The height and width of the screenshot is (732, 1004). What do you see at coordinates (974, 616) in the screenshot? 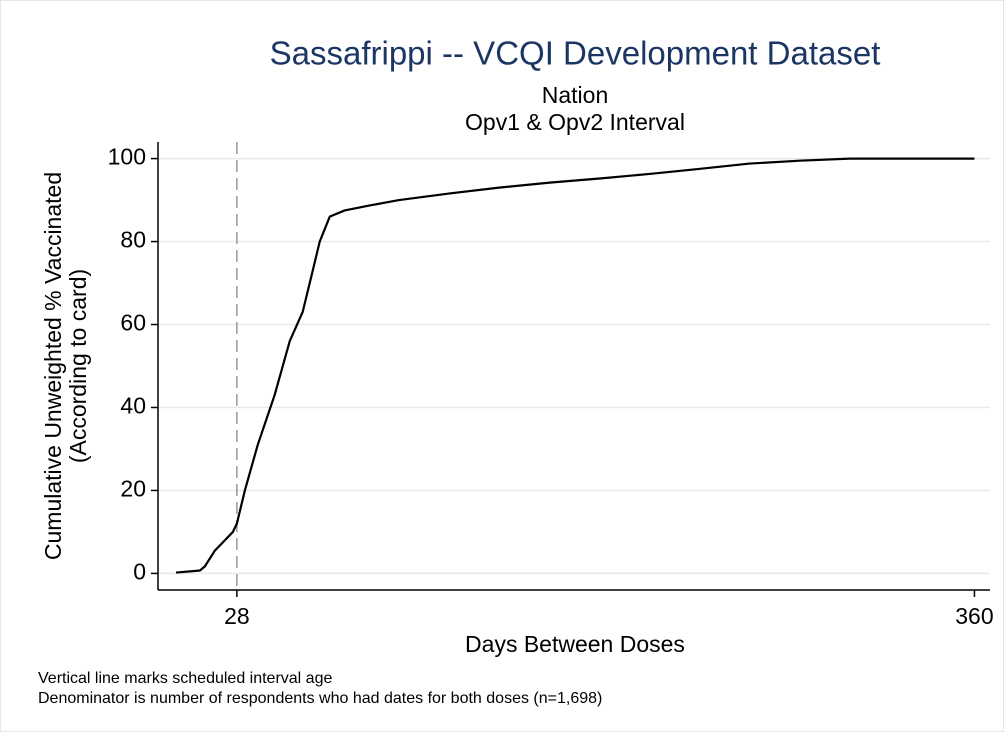
I see `x-tick-label: 360` at bounding box center [974, 616].